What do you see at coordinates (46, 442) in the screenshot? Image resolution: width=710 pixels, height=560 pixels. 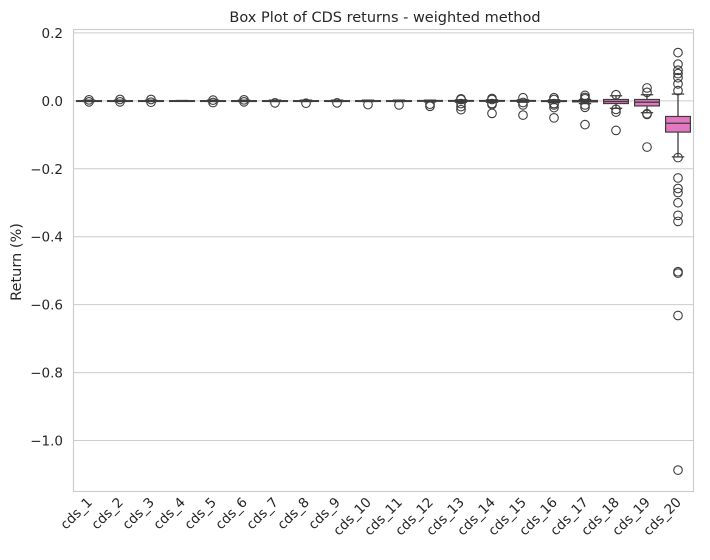 I see `y-tick-label: −1.0` at bounding box center [46, 442].